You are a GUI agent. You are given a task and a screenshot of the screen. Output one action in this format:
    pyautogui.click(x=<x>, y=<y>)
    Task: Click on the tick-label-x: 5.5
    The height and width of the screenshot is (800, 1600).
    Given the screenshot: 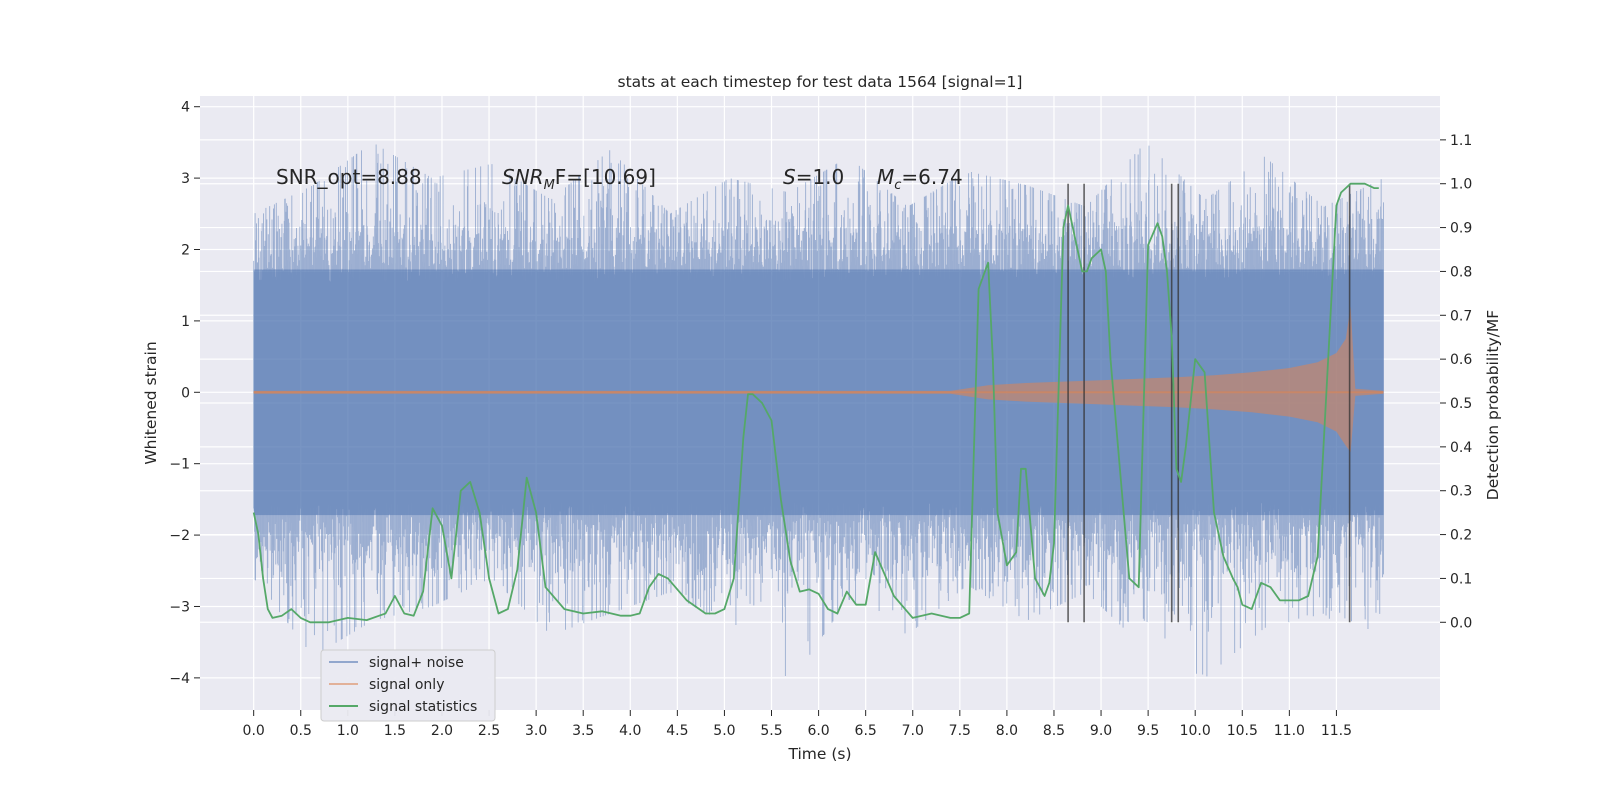 What is the action you would take?
    pyautogui.click(x=771, y=731)
    